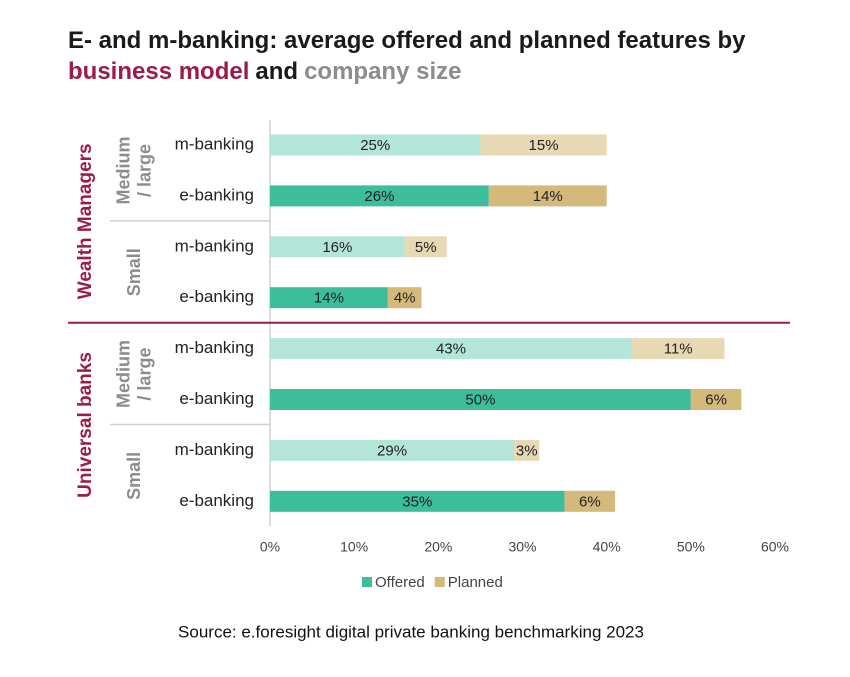 Image resolution: width=850 pixels, height=677 pixels. I want to click on value-label: 4%, so click(405, 298).